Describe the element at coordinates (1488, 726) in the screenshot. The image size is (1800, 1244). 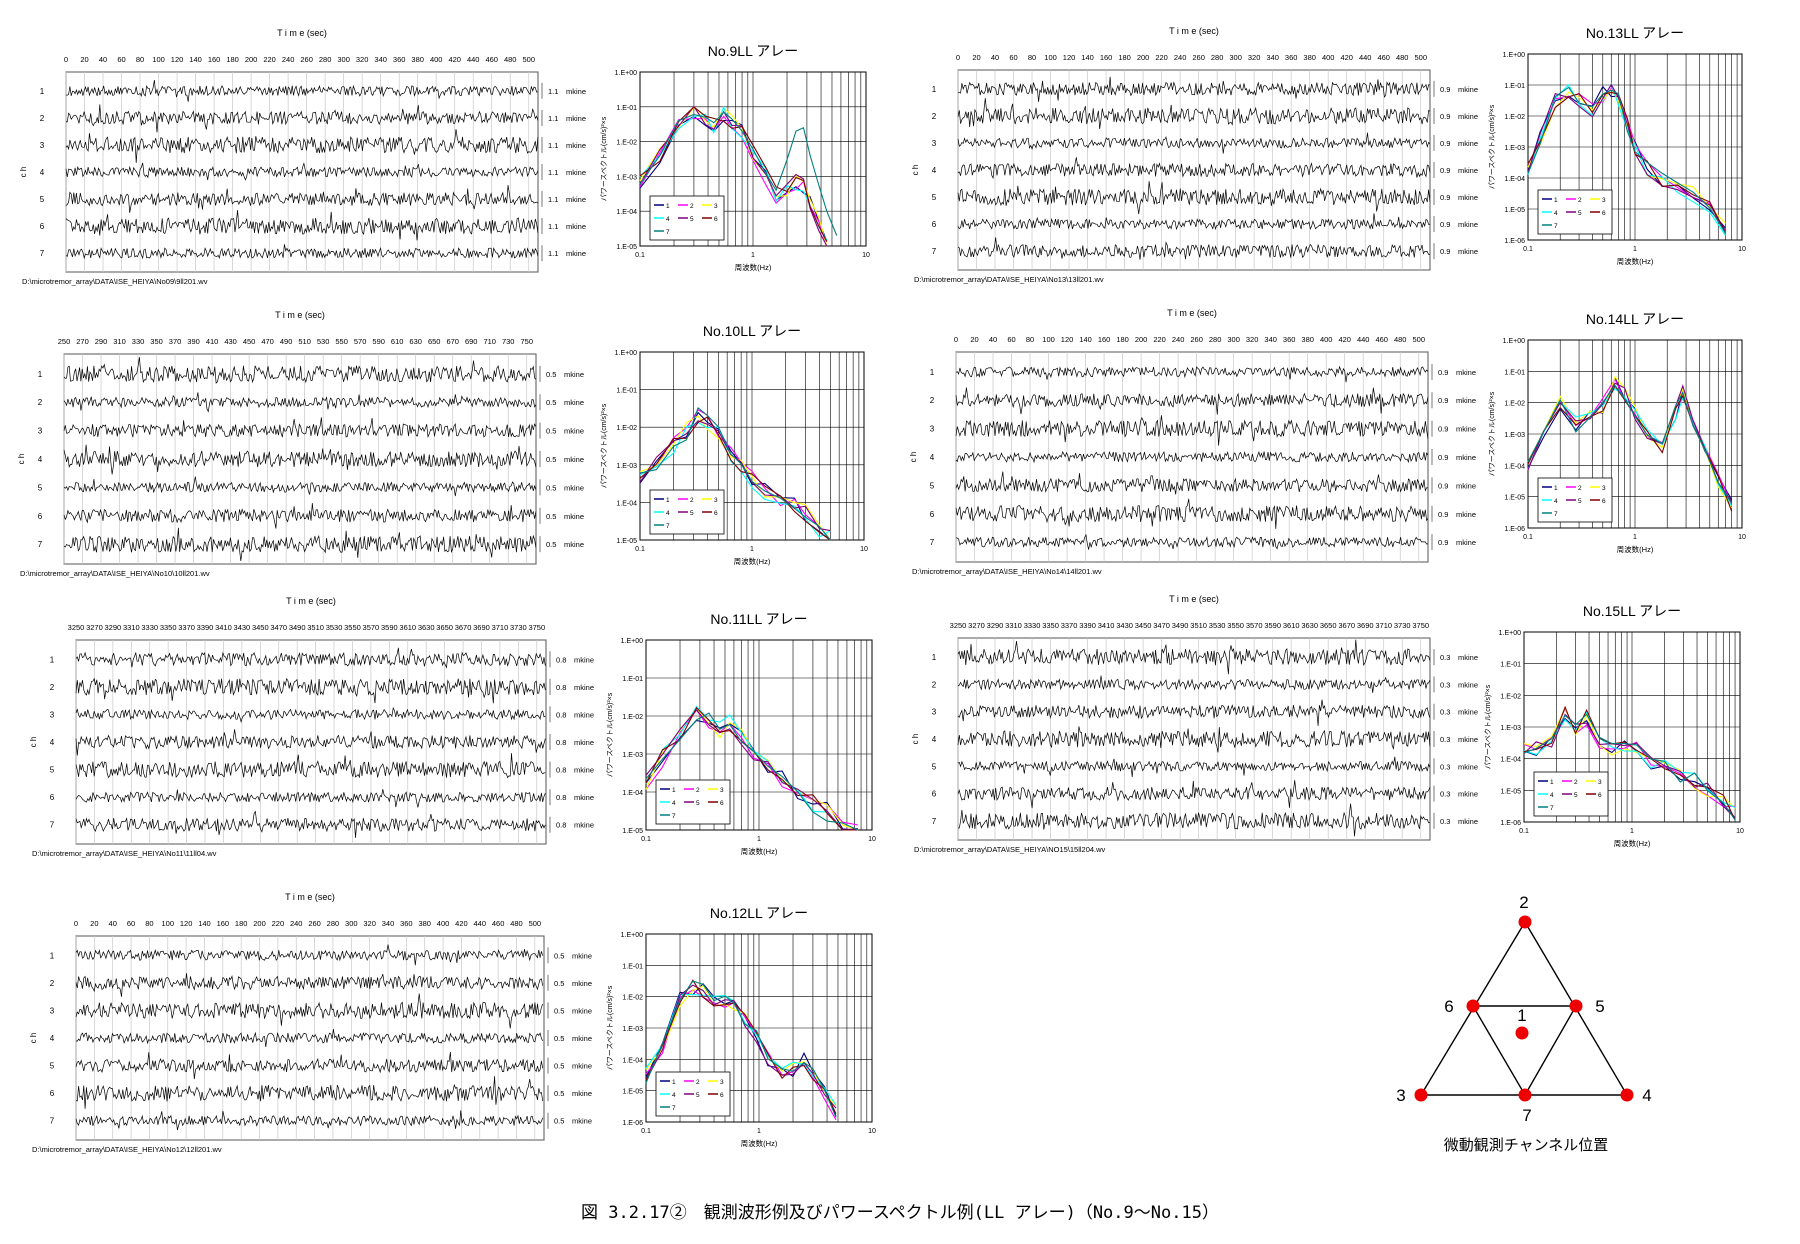
I see `spectrum-ylabel: パワースペクトル(cm/s)²×s` at that location.